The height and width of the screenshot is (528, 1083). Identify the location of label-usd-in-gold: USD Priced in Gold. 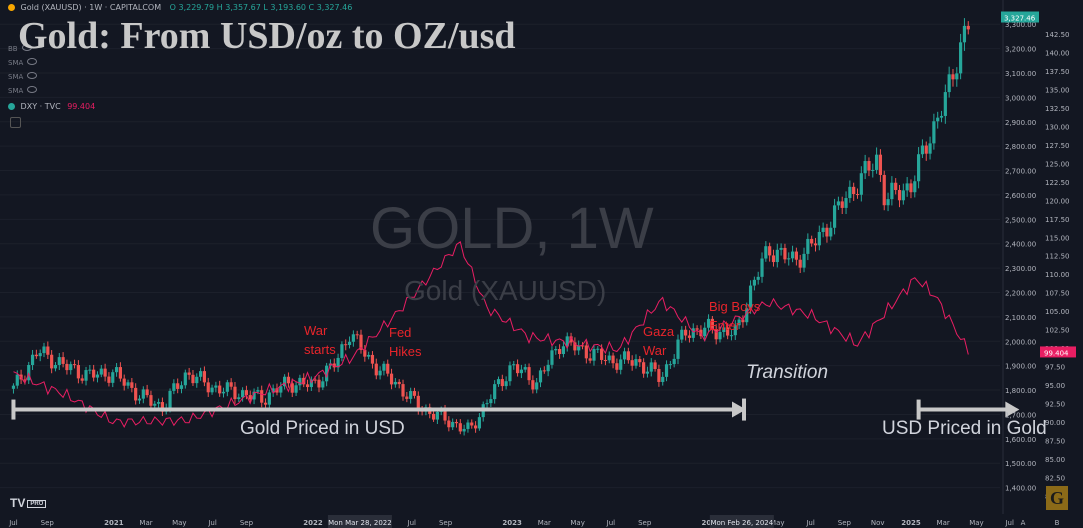
(964, 428).